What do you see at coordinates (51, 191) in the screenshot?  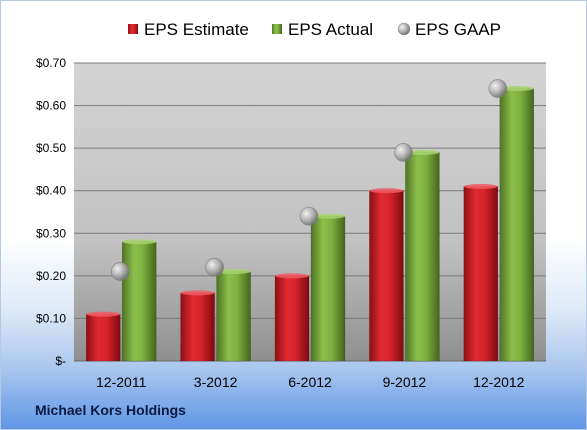 I see `y-tick-label: $0.40` at bounding box center [51, 191].